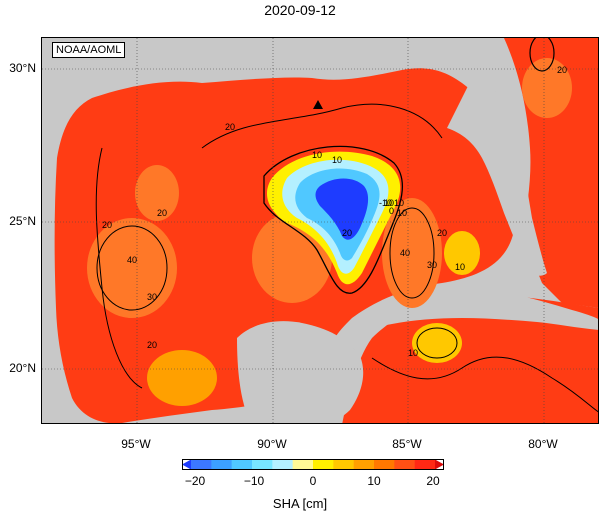 This screenshot has width=600, height=515. Describe the element at coordinates (318, 104) in the screenshot. I see `triangle-marker-icon` at that location.